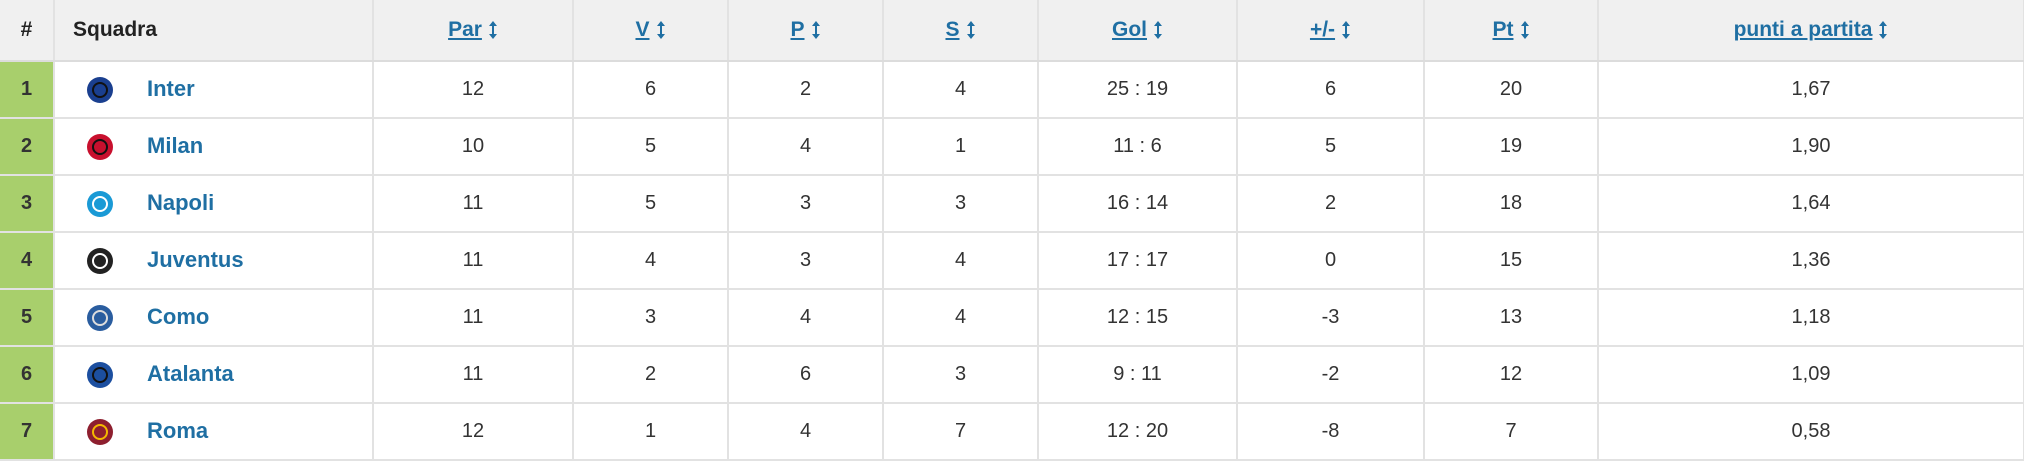 The image size is (2024, 461). What do you see at coordinates (1803, 29) in the screenshot?
I see `header-label: punti a partita` at bounding box center [1803, 29].